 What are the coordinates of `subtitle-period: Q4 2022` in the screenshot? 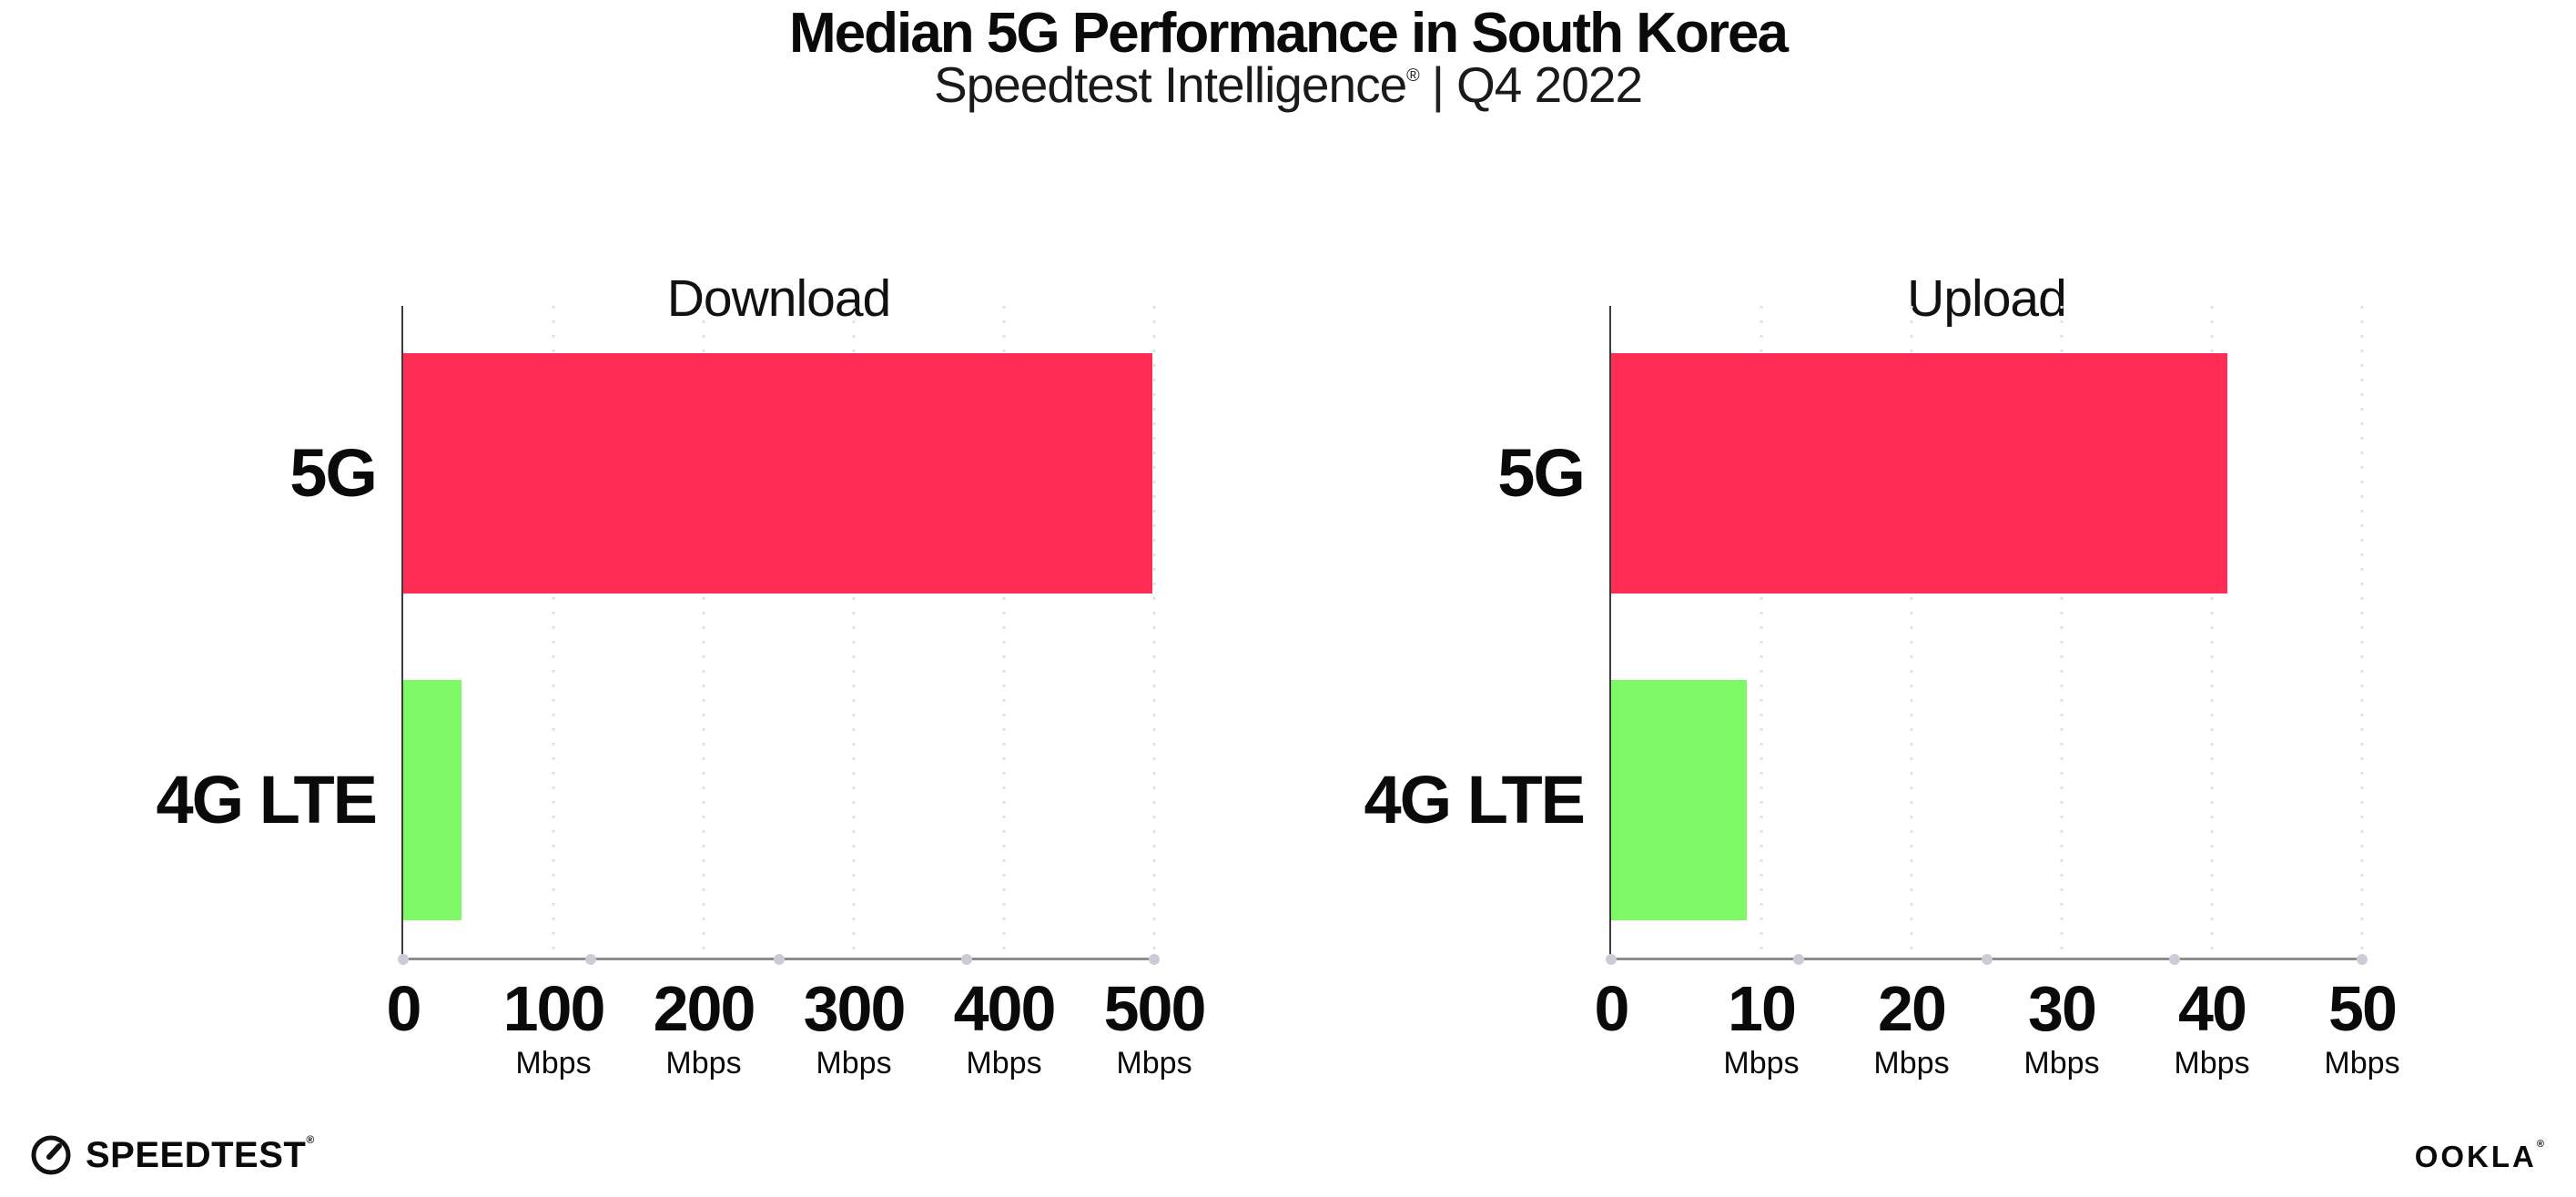 It's located at (1549, 85).